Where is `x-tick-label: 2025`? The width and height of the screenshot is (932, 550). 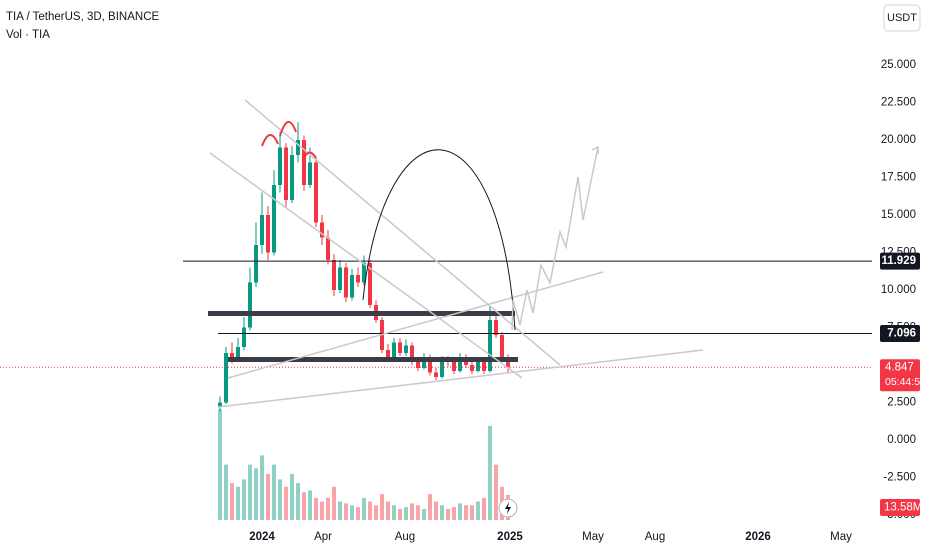 x-tick-label: 2025 is located at coordinates (510, 537).